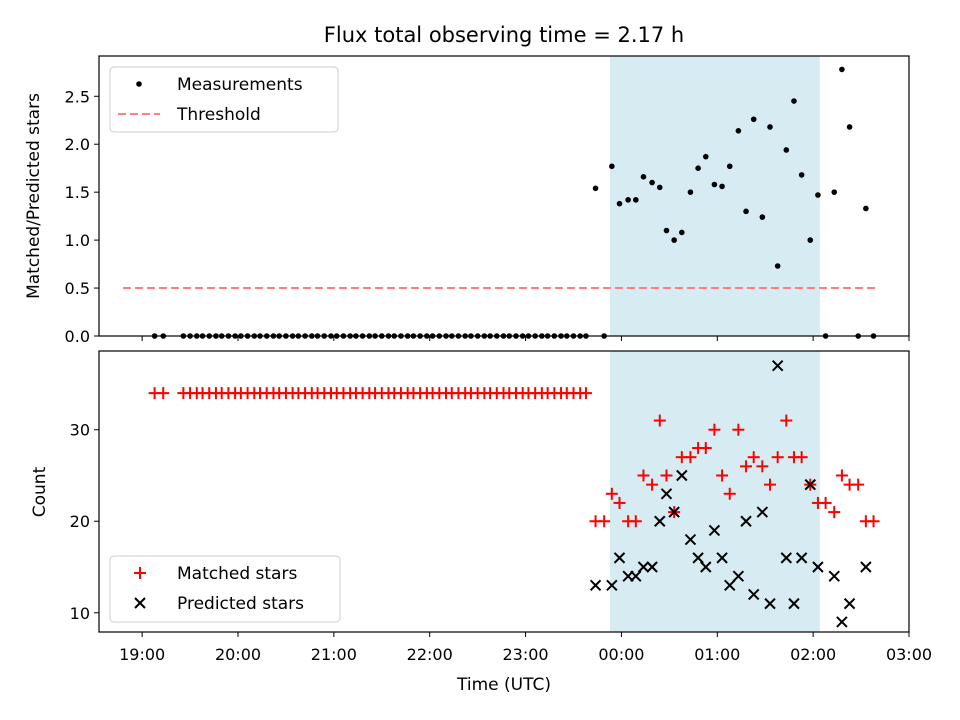 Image resolution: width=960 pixels, height=720 pixels. Describe the element at coordinates (503, 685) in the screenshot. I see `x-axis-label: Time (UTC)` at that location.